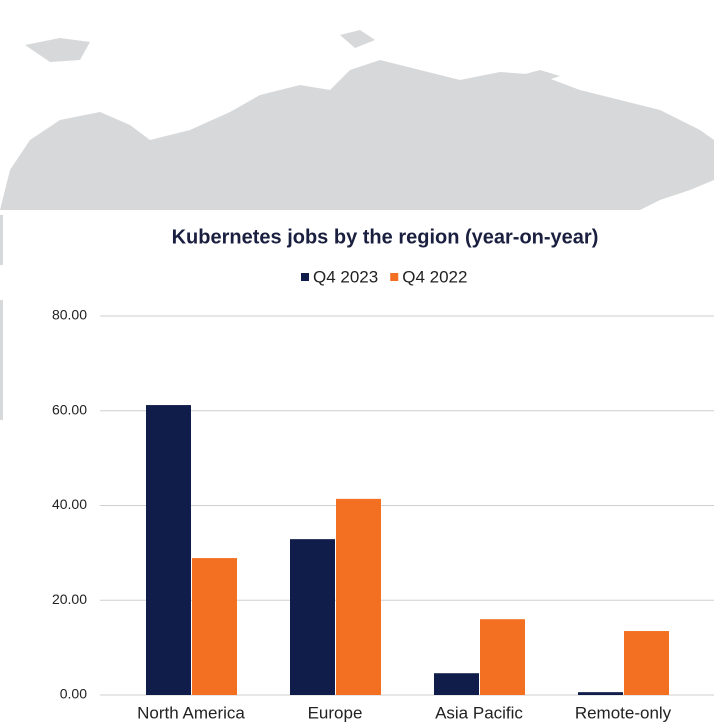  Describe the element at coordinates (623, 712) in the screenshot. I see `x-tick-label: Remote-only` at that location.